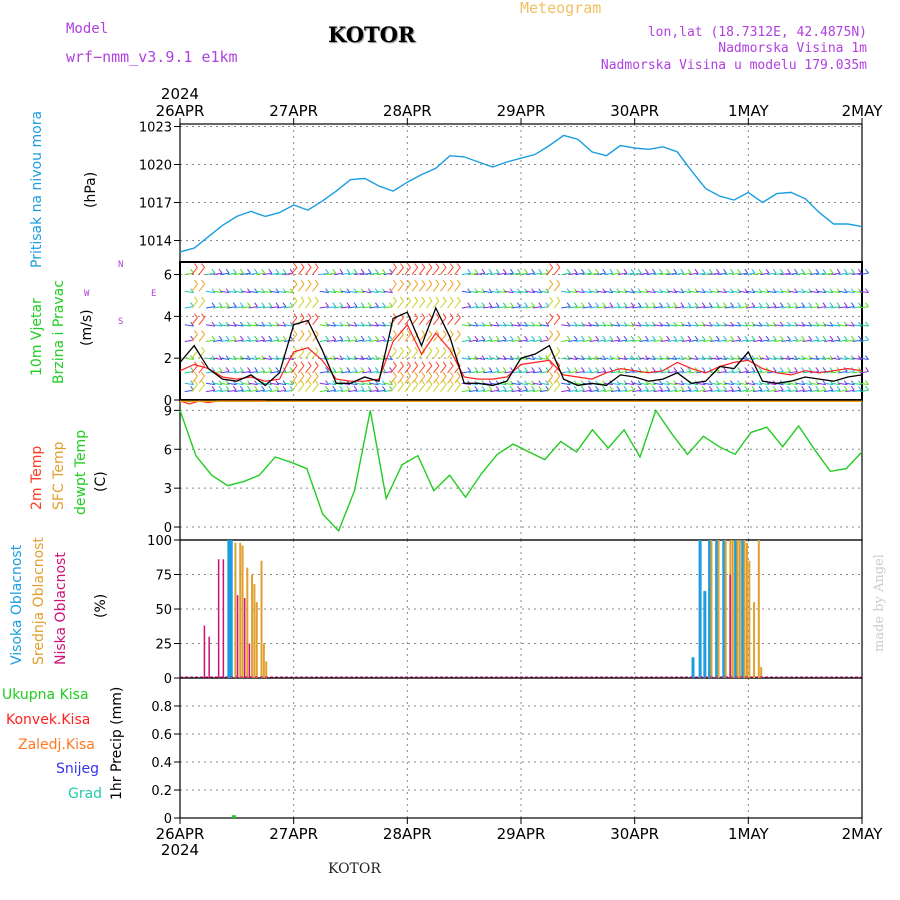 The height and width of the screenshot is (900, 900). What do you see at coordinates (37, 189) in the screenshot?
I see `pressure-side-label: Pritisak na nivou mora` at bounding box center [37, 189].